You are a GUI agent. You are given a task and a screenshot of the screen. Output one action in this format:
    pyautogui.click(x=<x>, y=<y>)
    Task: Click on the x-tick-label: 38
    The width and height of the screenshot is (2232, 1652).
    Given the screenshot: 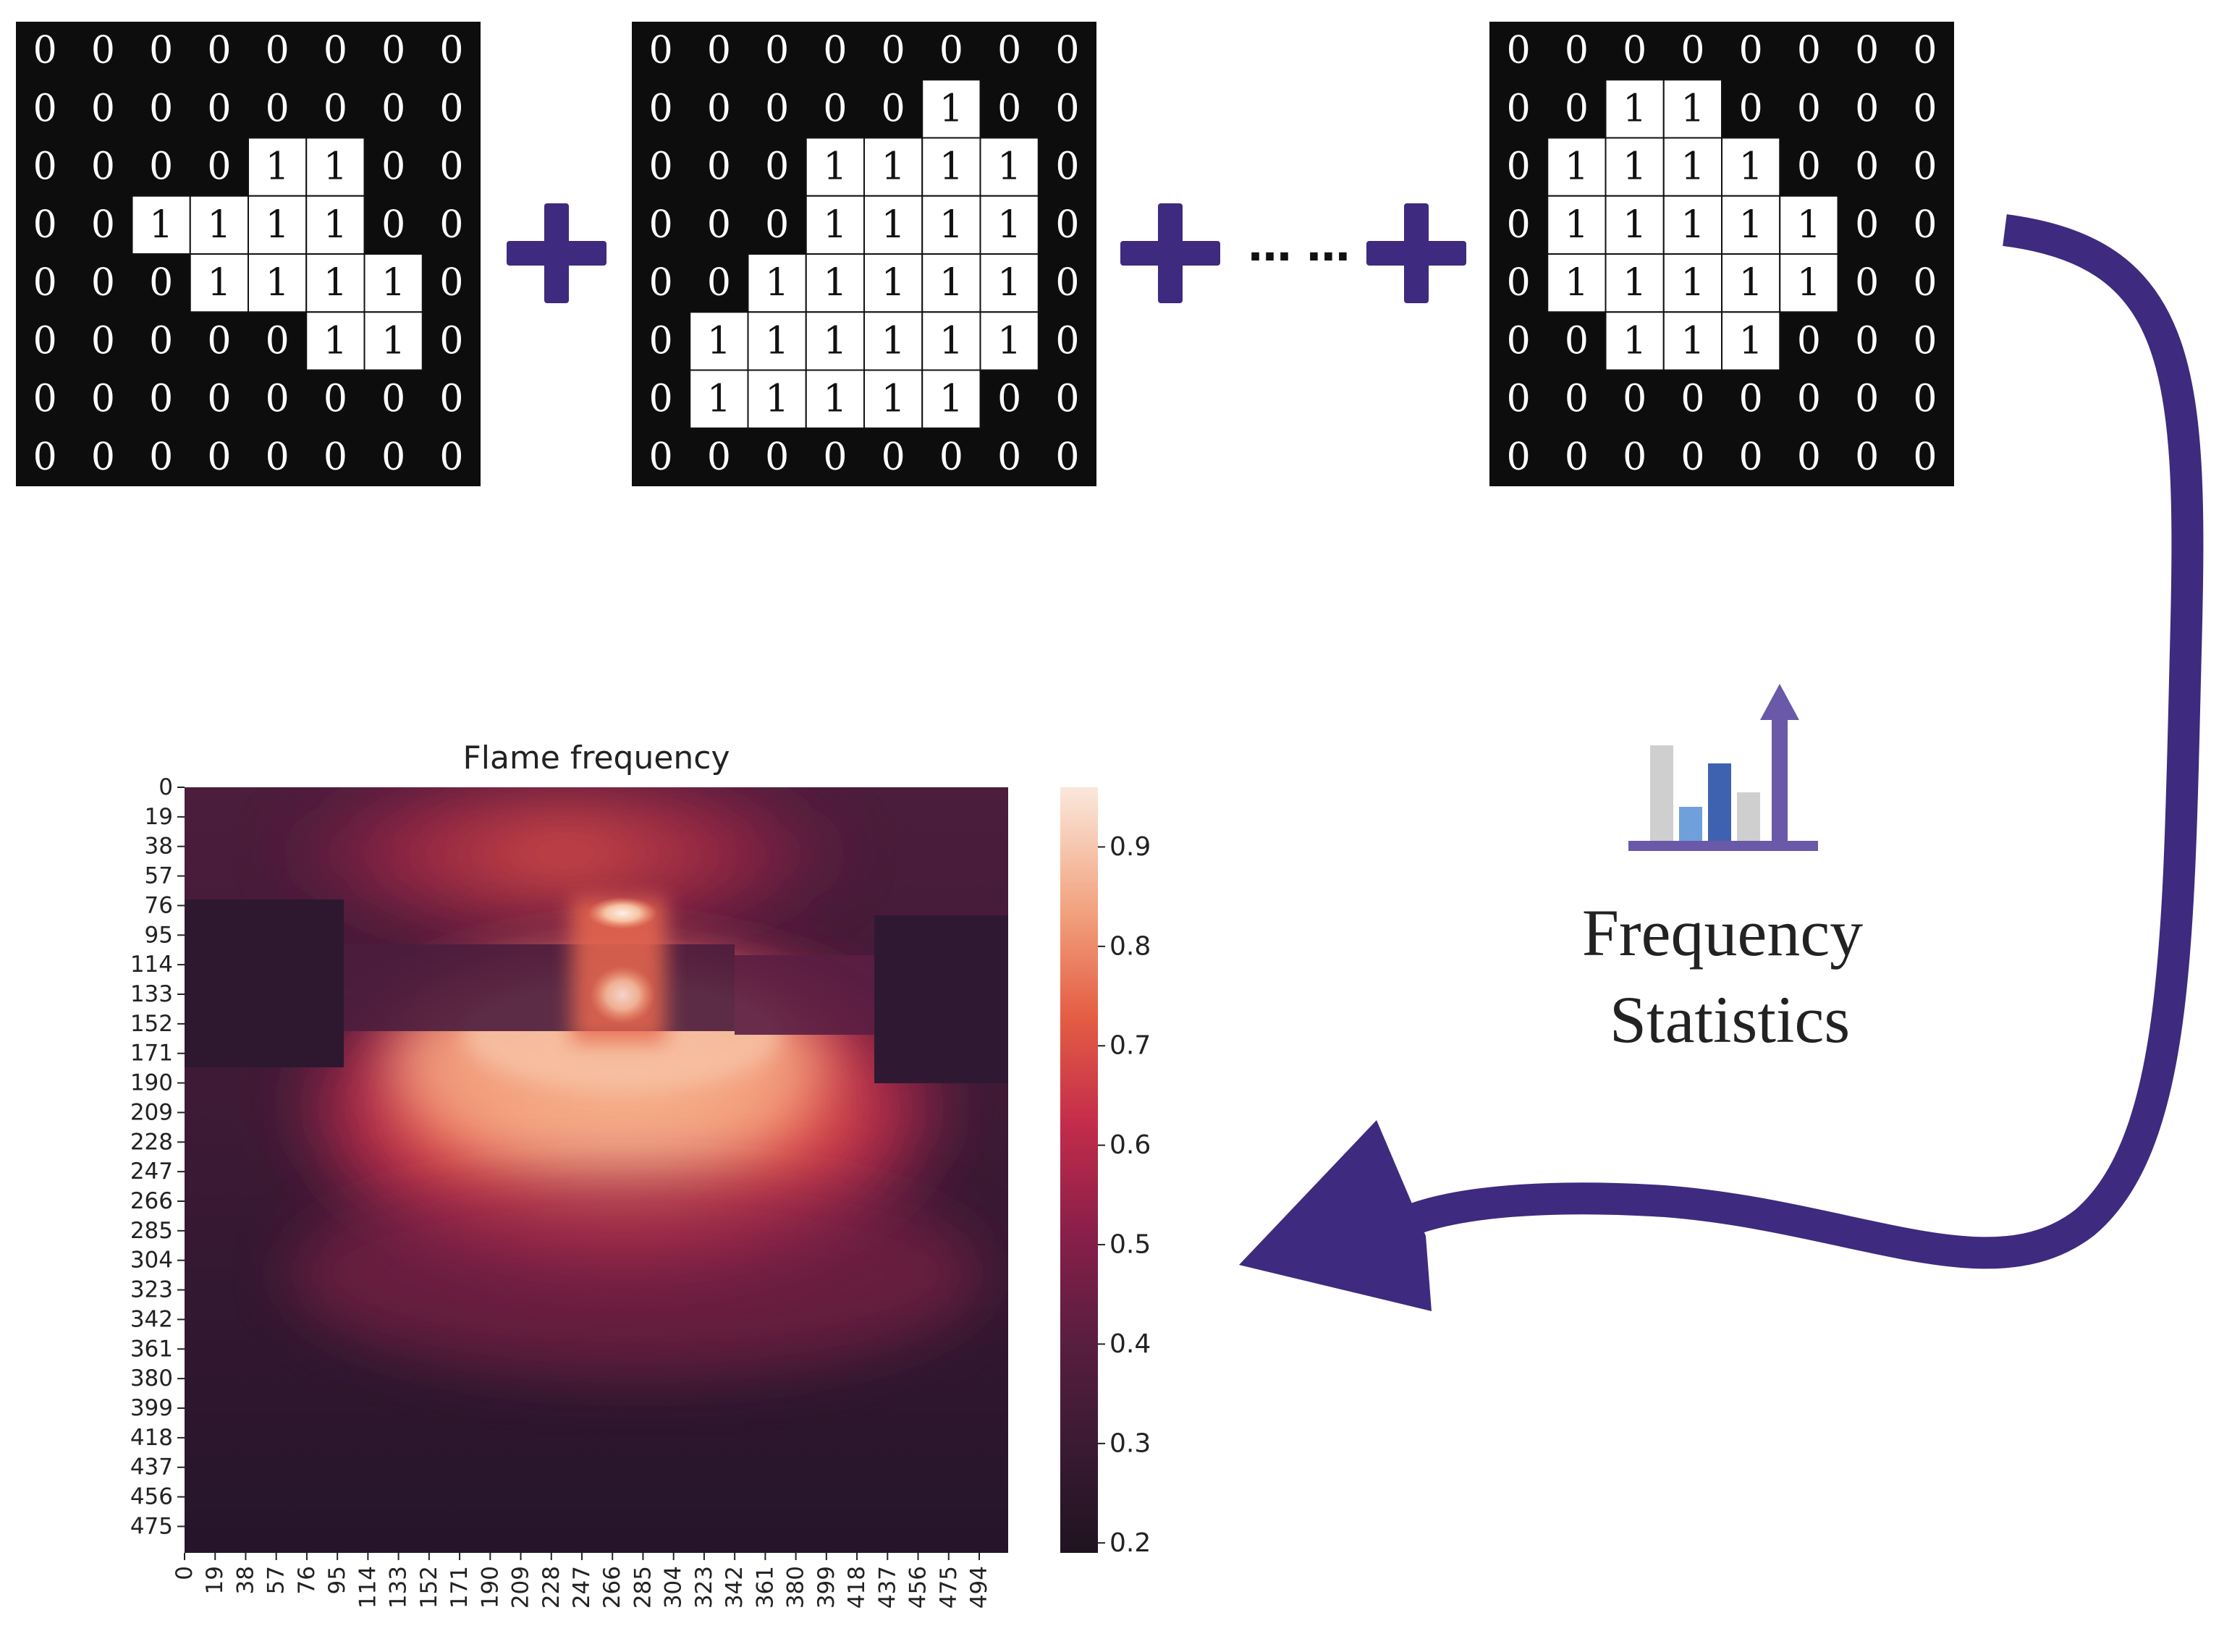 What is the action you would take?
    pyautogui.click(x=245, y=1580)
    